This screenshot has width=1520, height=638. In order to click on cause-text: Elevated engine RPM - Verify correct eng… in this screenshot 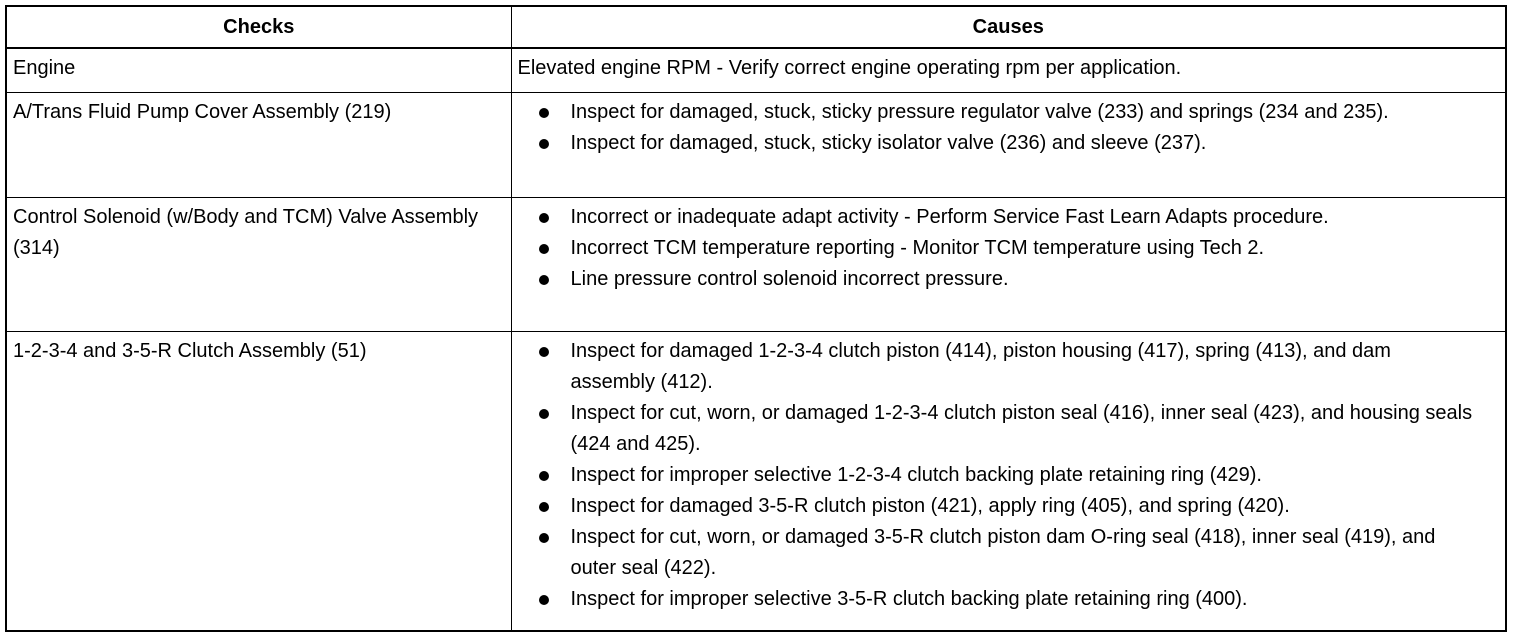, I will do `click(849, 68)`.